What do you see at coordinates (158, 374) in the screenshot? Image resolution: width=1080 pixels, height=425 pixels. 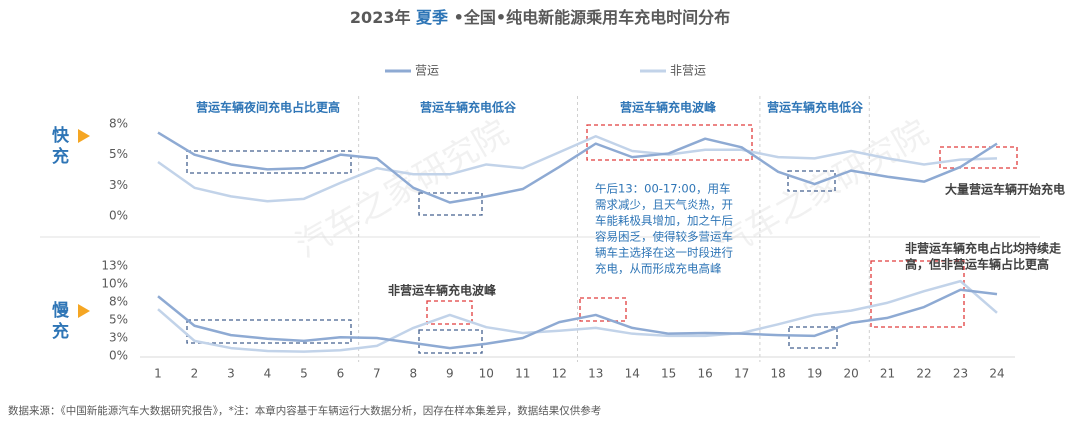 I see `x-tick-label: 1` at bounding box center [158, 374].